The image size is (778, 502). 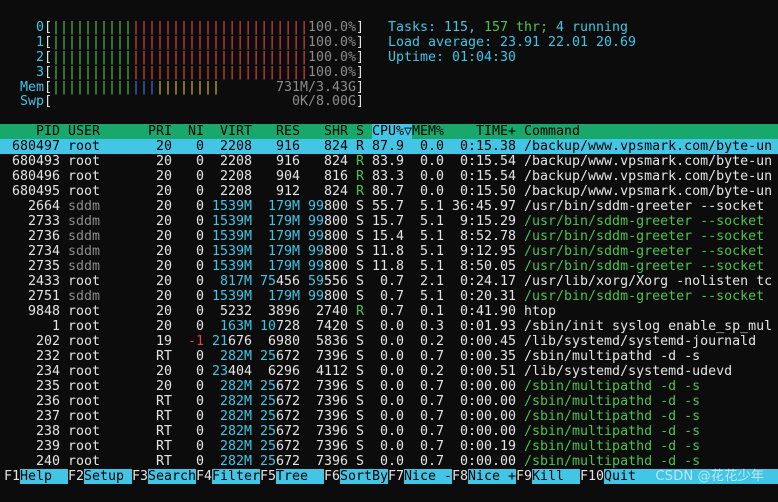 I want to click on swp-label: Swp, so click(x=32, y=101).